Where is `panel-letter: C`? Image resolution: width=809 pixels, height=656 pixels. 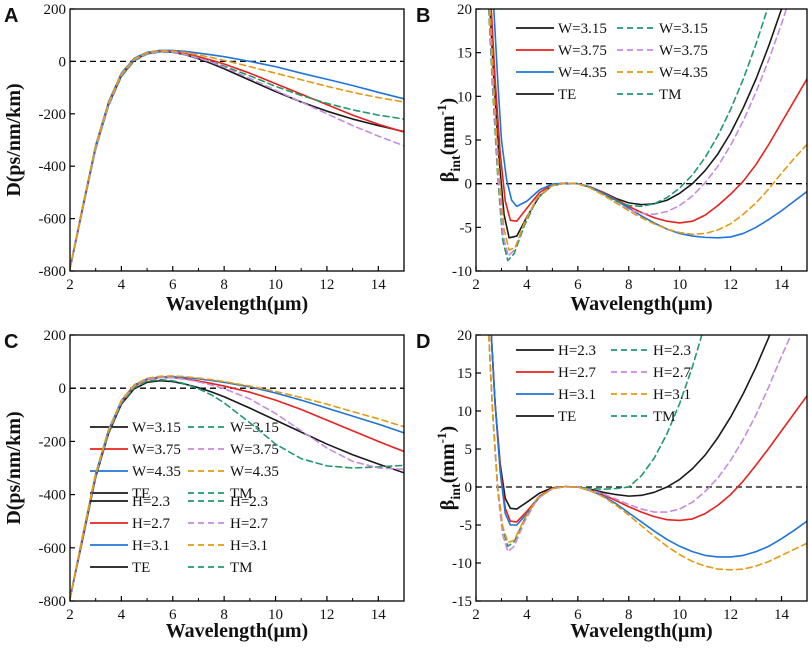
panel-letter: C is located at coordinates (11, 342).